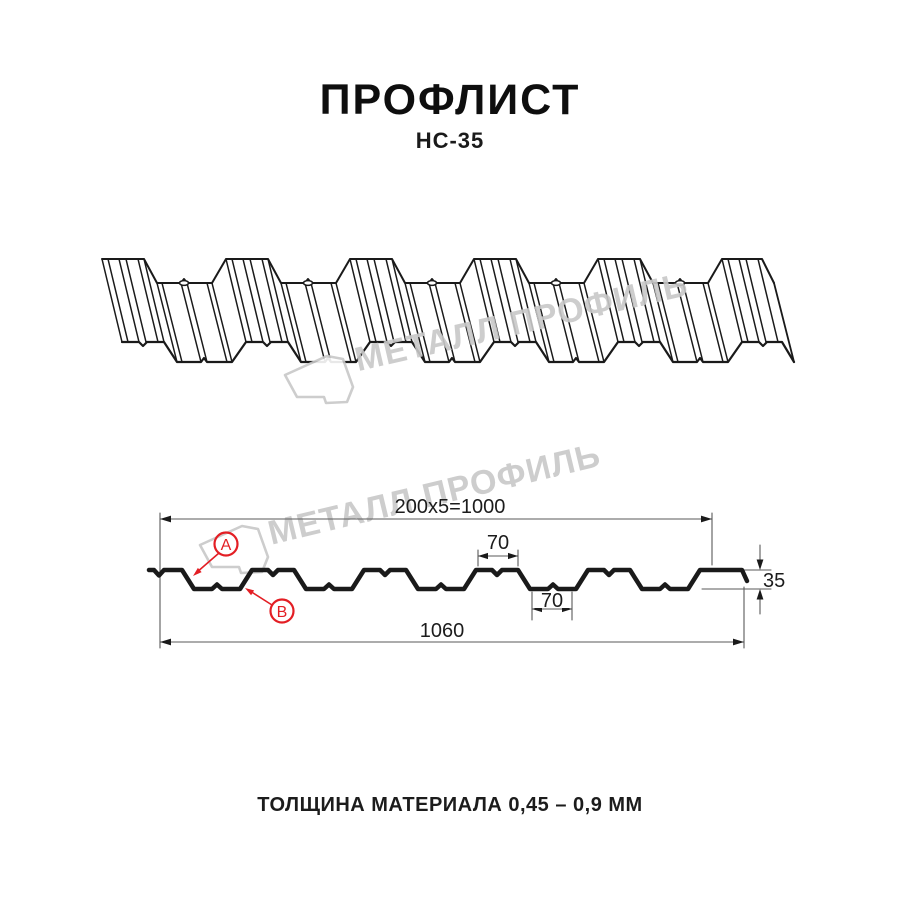  I want to click on dimension-lines, so click(465, 580).